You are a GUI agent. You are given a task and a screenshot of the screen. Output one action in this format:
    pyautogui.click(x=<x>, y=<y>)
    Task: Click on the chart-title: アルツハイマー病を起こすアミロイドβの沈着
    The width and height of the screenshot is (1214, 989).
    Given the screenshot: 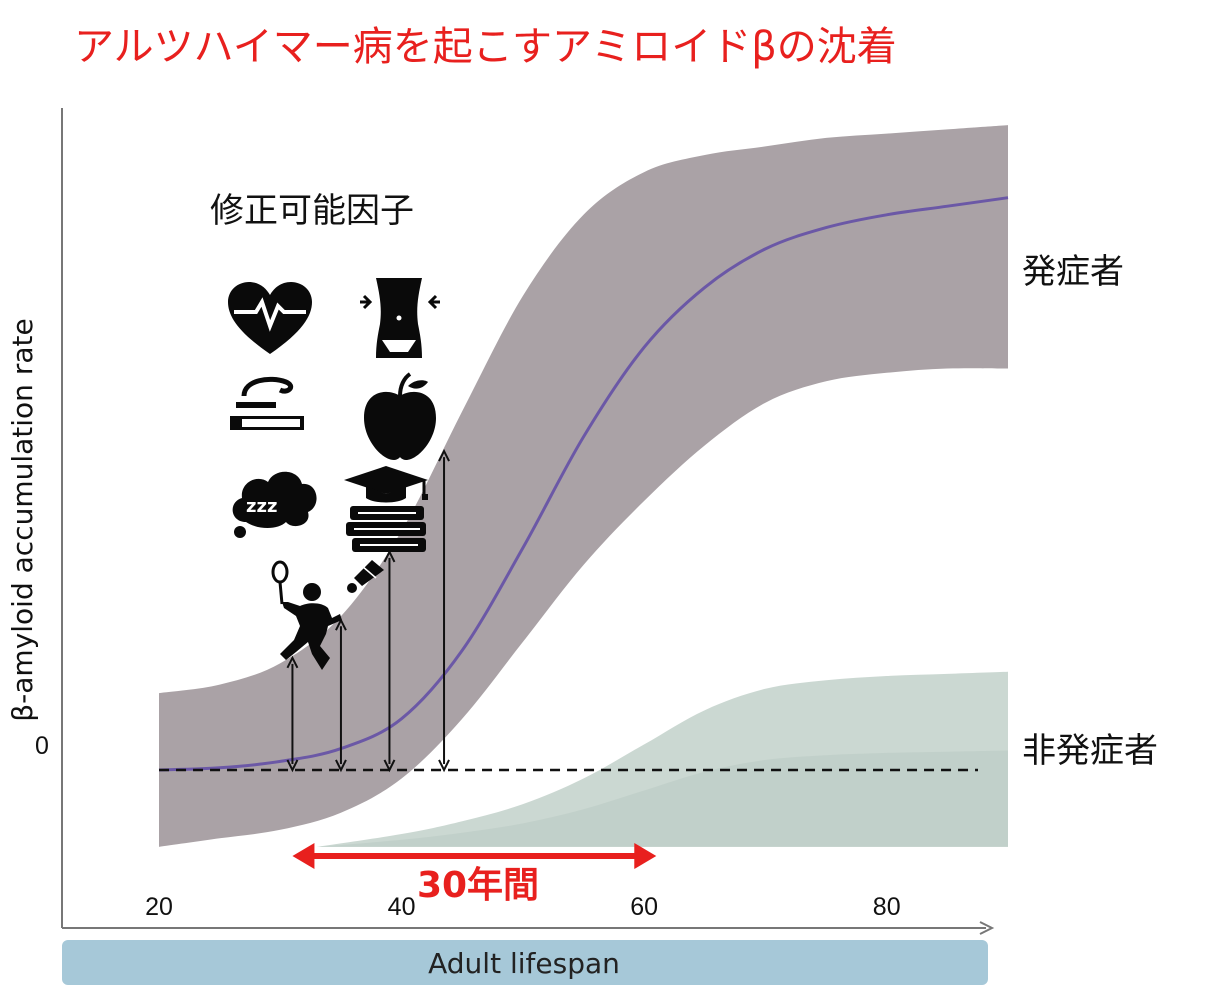 What is the action you would take?
    pyautogui.click(x=485, y=47)
    